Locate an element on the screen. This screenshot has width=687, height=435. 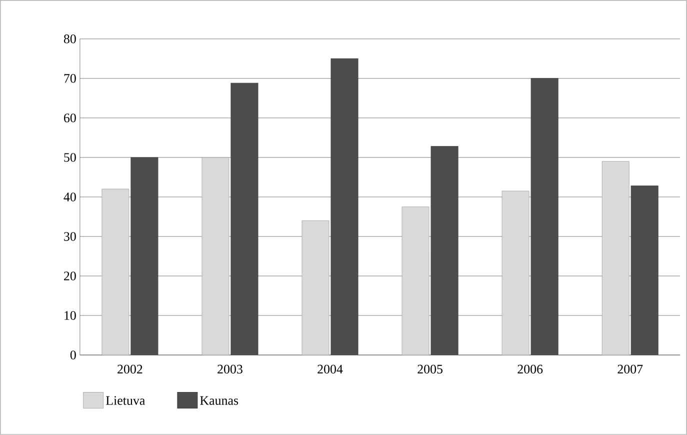
y-tick-label: 80 is located at coordinates (70, 39).